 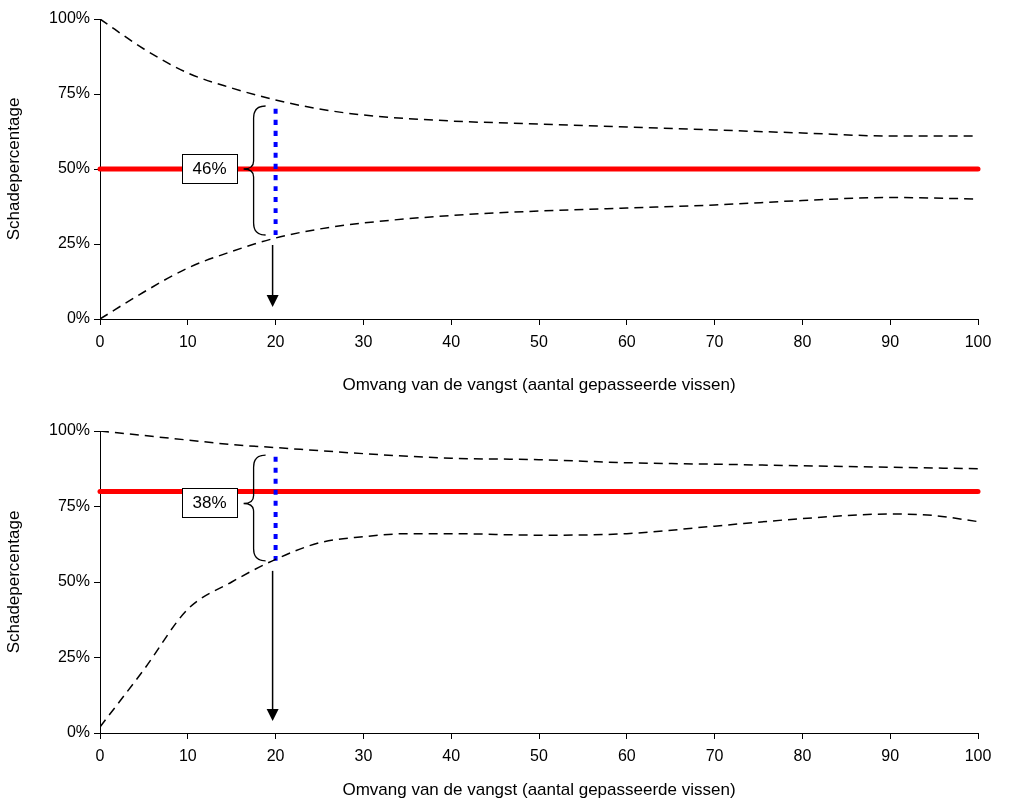 What do you see at coordinates (209, 169) in the screenshot?
I see `annotation: 46%` at bounding box center [209, 169].